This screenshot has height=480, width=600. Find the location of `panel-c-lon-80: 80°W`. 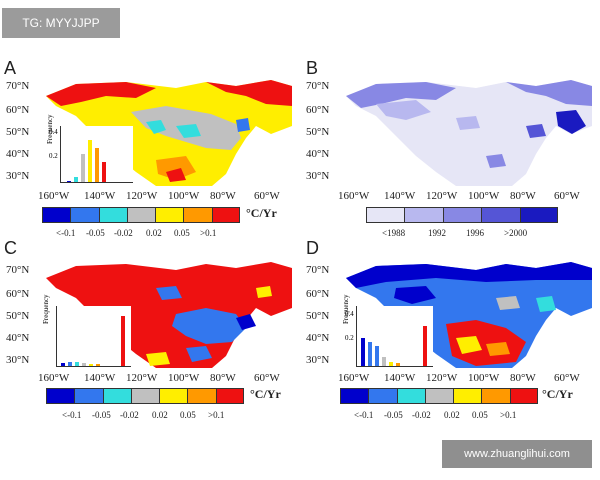

panel-c-lon-80: 80°W is located at coordinates (223, 378).